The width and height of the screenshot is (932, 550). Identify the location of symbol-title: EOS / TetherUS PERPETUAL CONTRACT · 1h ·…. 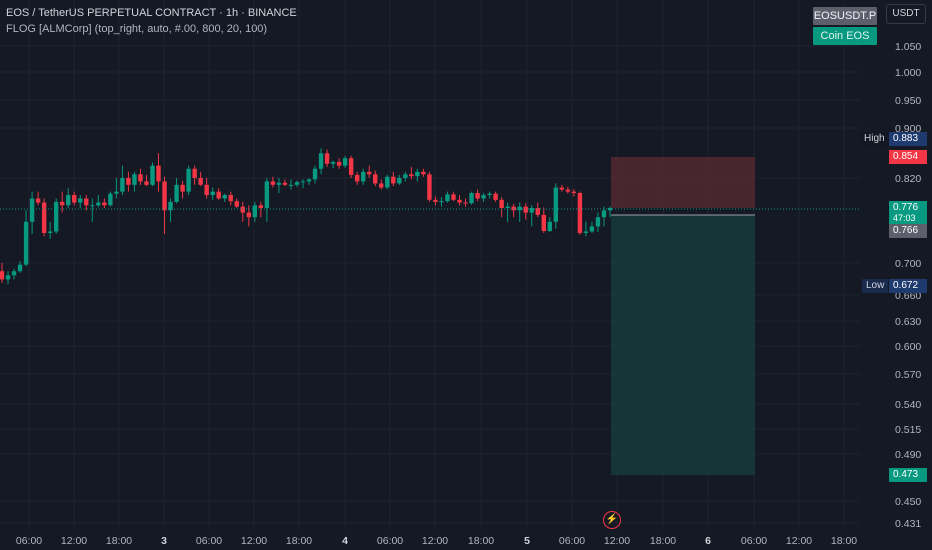
(151, 13).